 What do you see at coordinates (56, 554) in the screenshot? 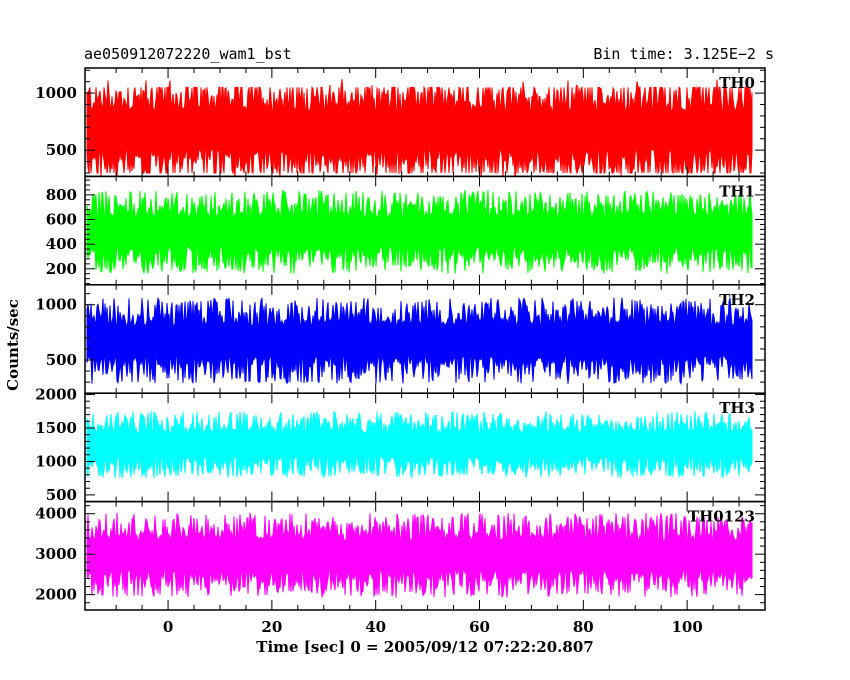
I see `y-tick-label: 3000` at bounding box center [56, 554].